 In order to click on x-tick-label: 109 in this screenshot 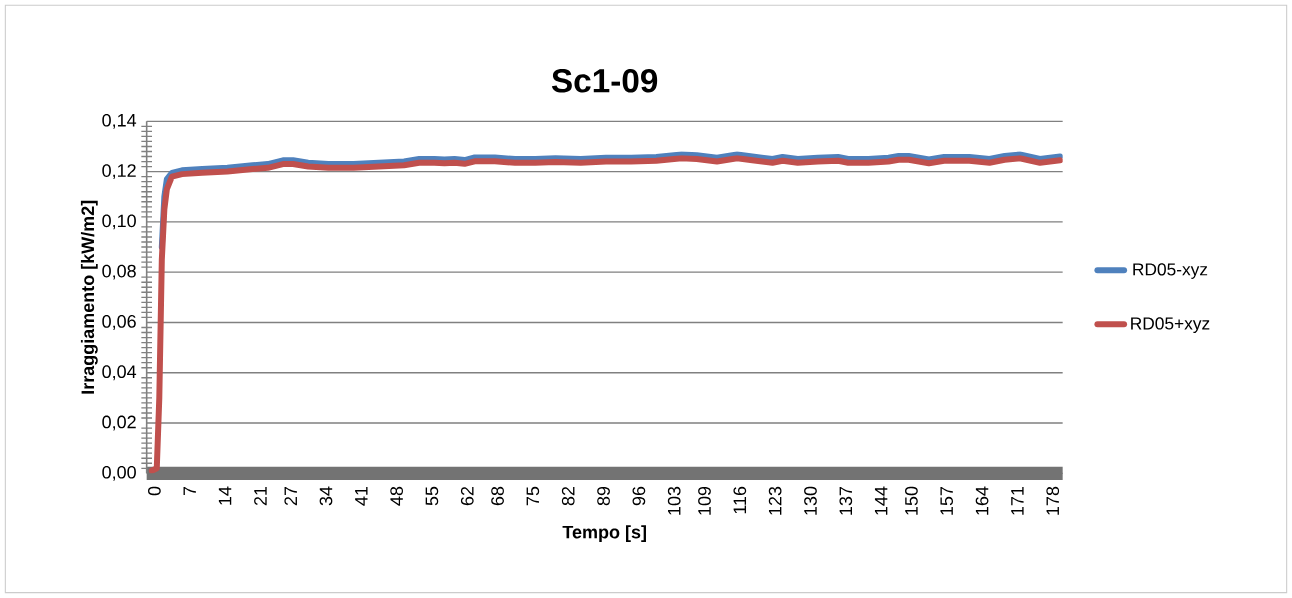, I will do `click(704, 500)`.